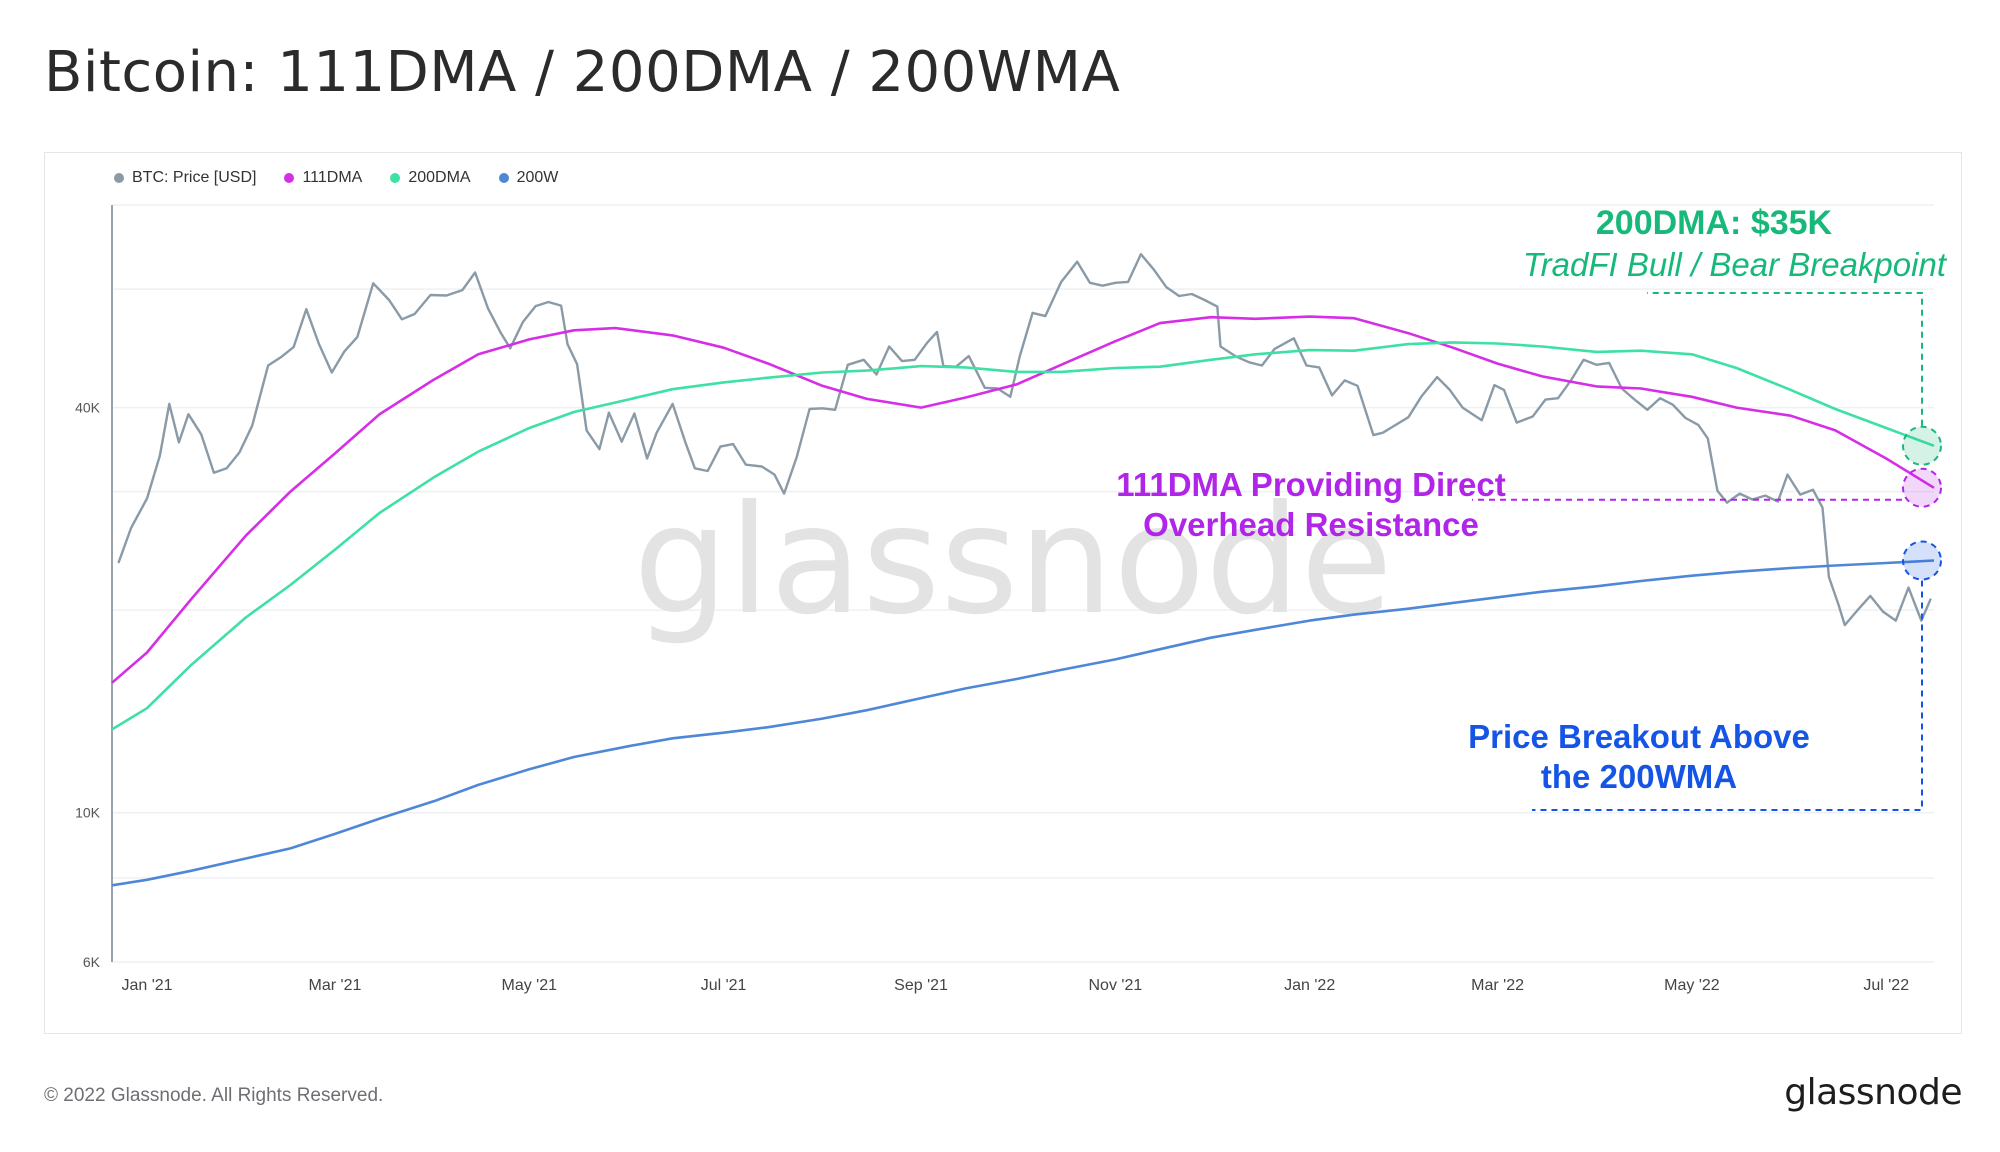 The image size is (2000, 1152). I want to click on legend-item-111dma: 111DMA, so click(323, 178).